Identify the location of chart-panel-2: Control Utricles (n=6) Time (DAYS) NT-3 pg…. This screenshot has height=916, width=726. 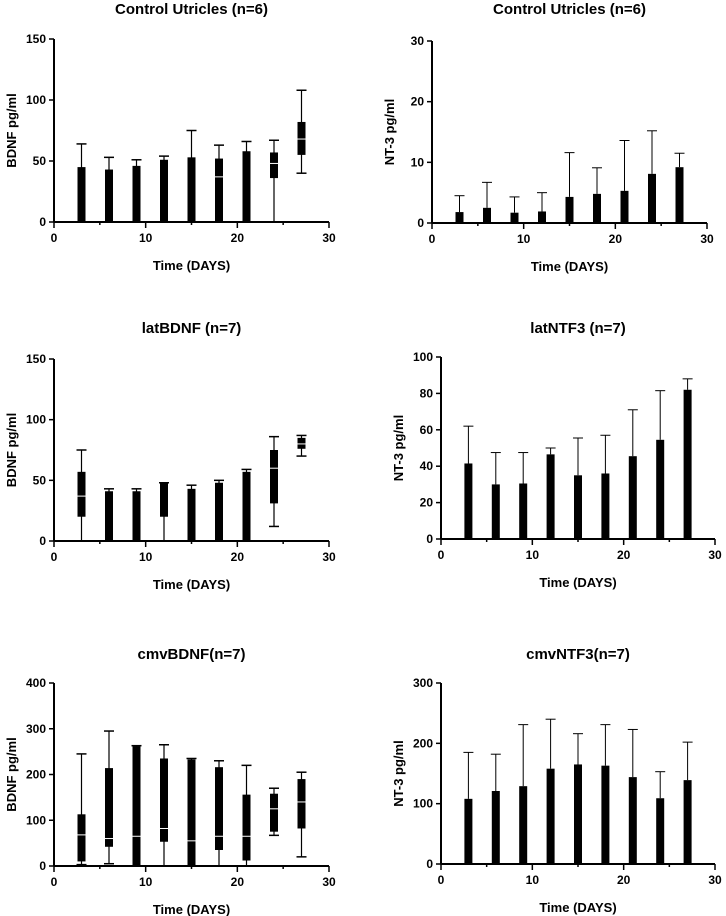
(548, 137).